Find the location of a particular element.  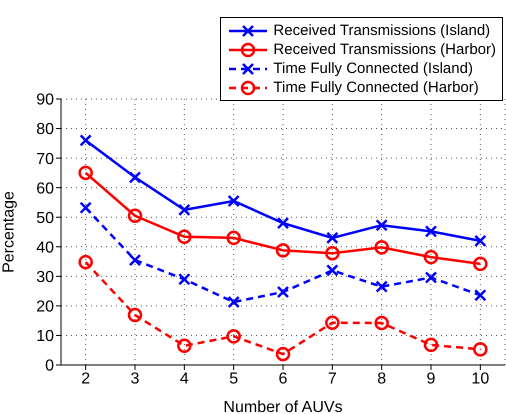

y-tick-label: 40 is located at coordinates (45, 247).